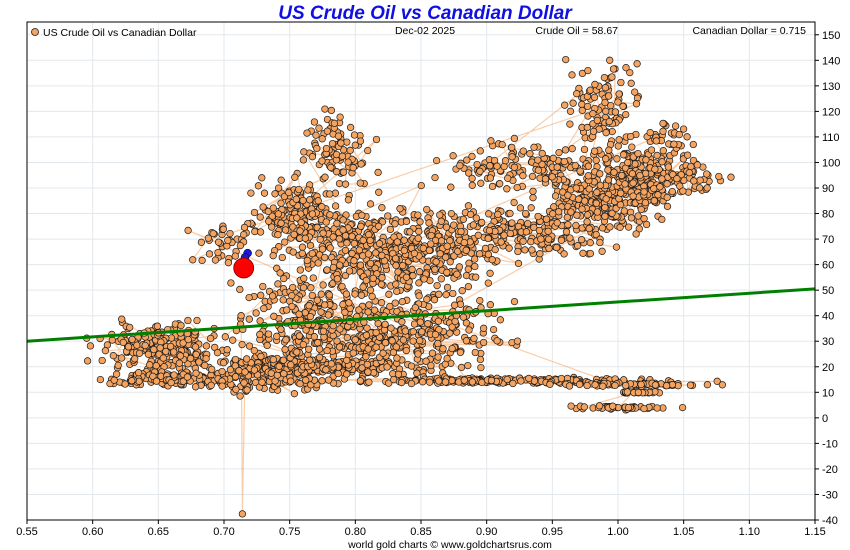 This screenshot has height=550, width=850. What do you see at coordinates (92, 532) in the screenshot?
I see `x-tick-label: 0.60` at bounding box center [92, 532].